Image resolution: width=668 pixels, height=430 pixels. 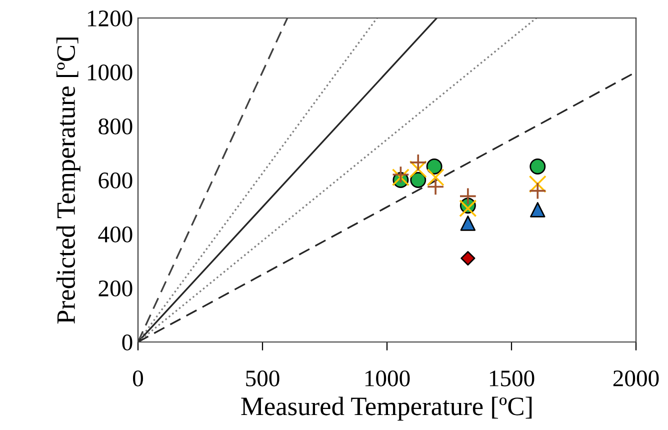 What do you see at coordinates (68, 181) in the screenshot?
I see `y-axis-title: Predicted Temperature [ºC]` at bounding box center [68, 181].